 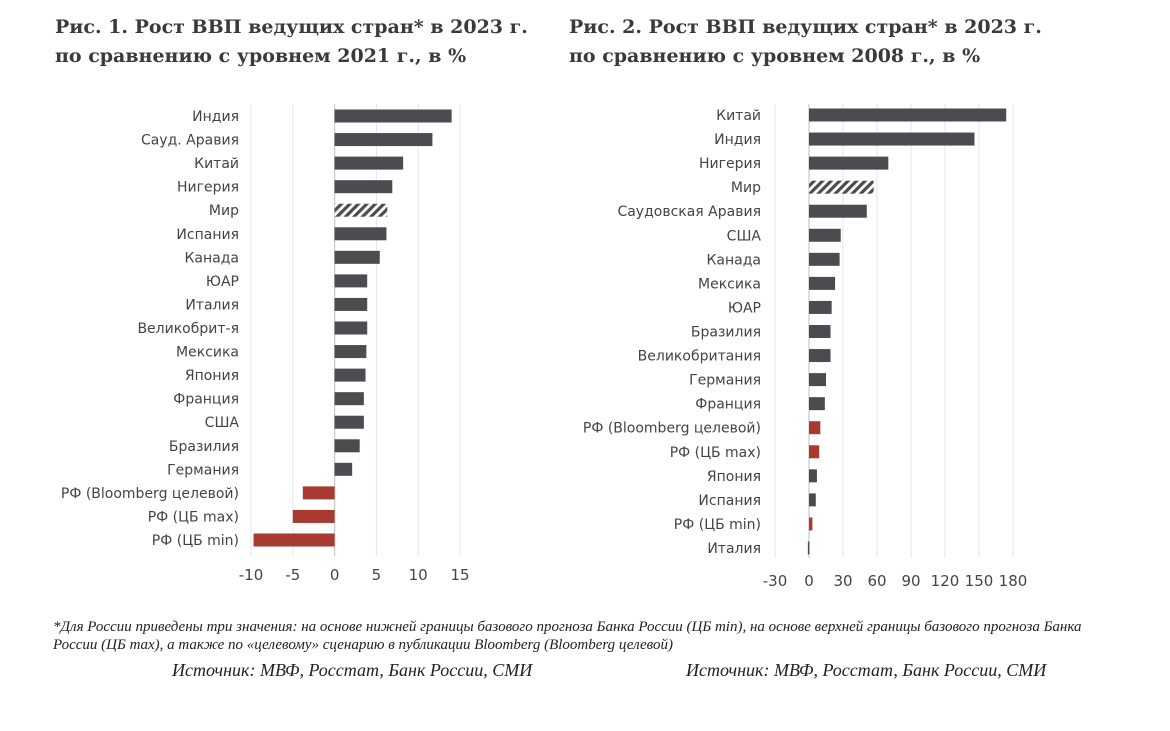 I want to click on tick-label: -5, so click(x=292, y=575).